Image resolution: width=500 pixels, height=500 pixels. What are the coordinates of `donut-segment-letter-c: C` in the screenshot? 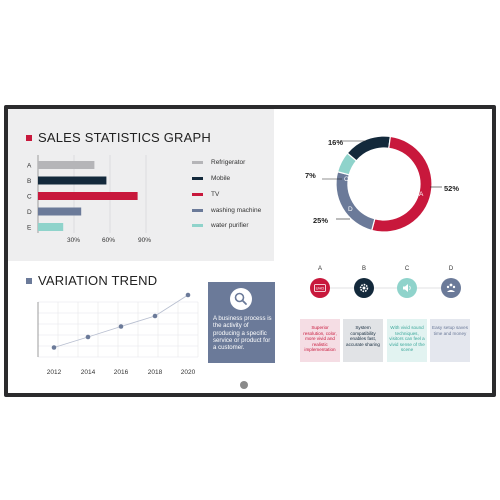 It's located at (346, 179).